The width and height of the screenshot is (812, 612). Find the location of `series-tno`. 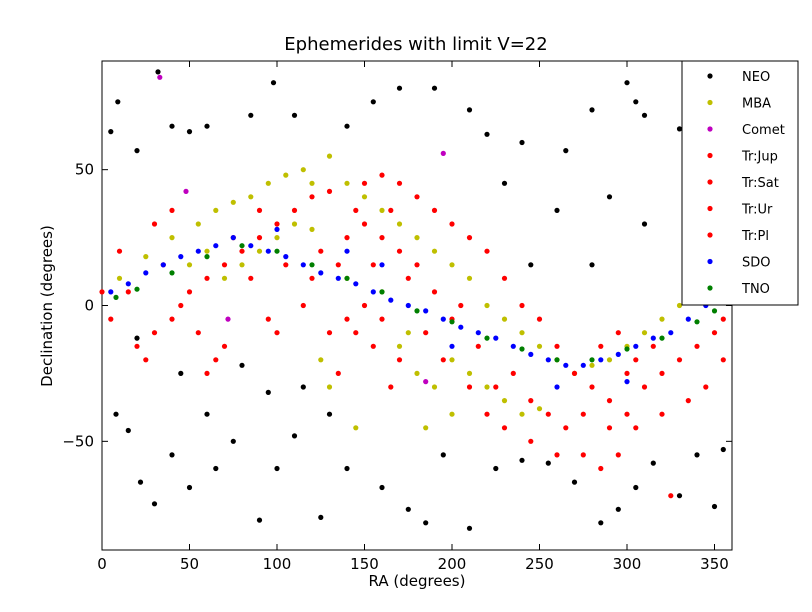

series-tno is located at coordinates (415, 303).